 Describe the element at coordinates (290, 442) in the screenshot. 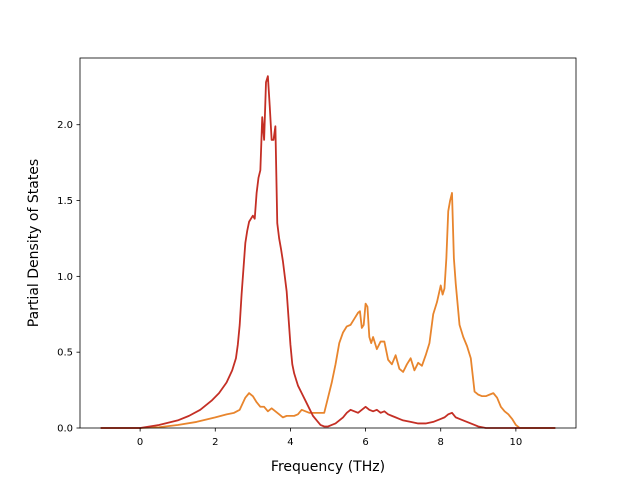

I see `x-tick-label: 4` at that location.